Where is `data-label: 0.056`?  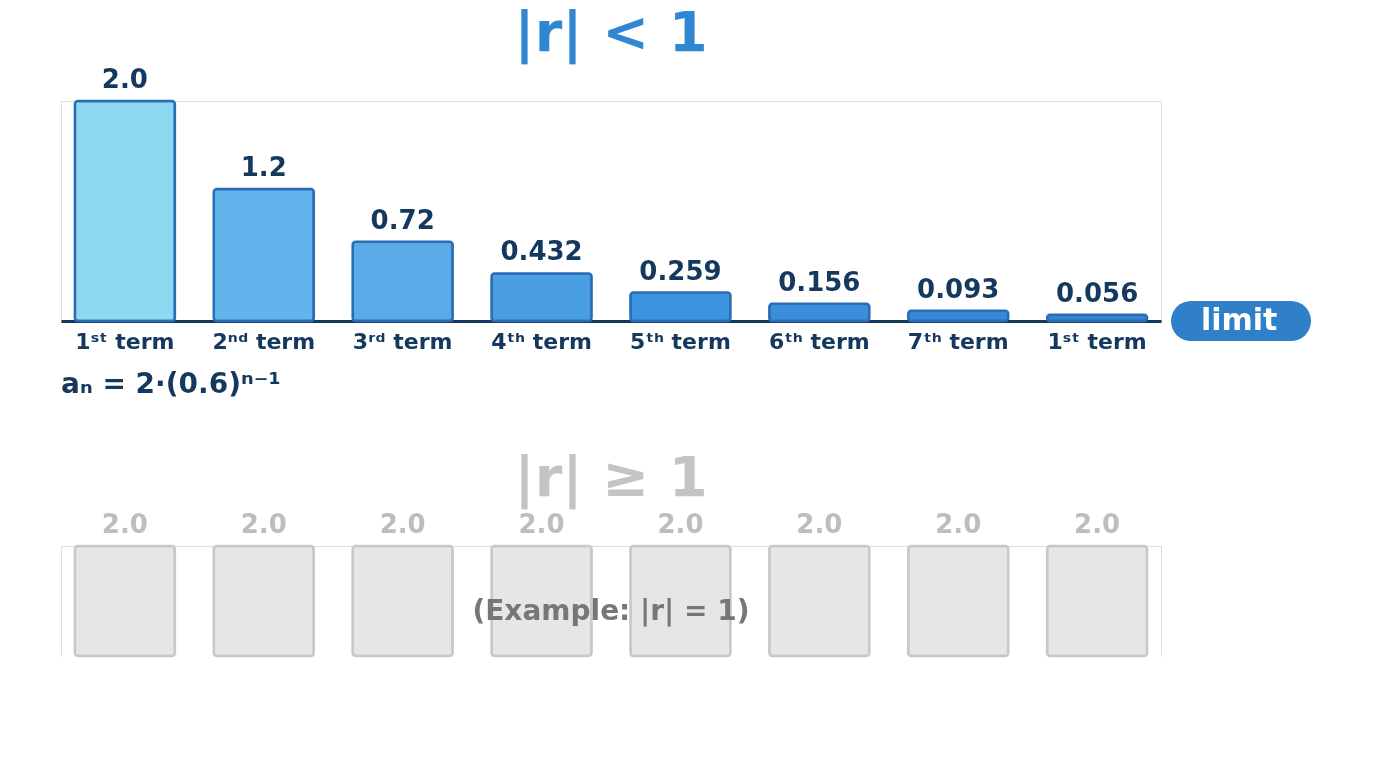 data-label: 0.056 is located at coordinates (1097, 292).